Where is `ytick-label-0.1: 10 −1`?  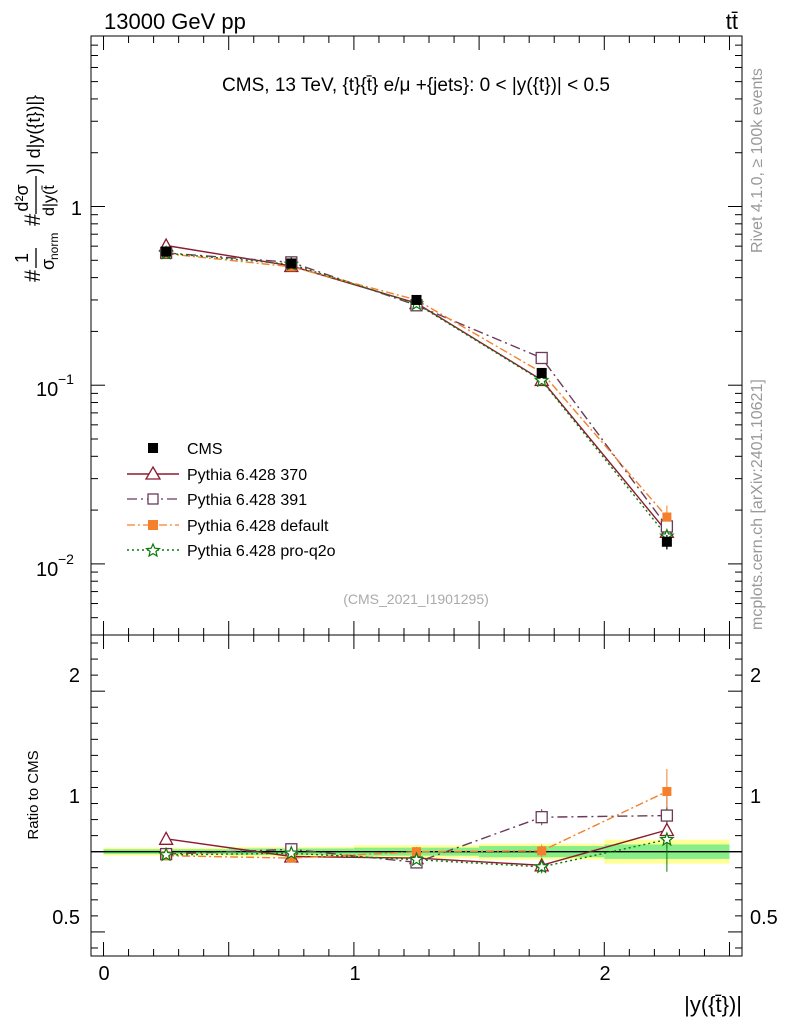
ytick-label-0.1: 10 −1 is located at coordinates (55, 386).